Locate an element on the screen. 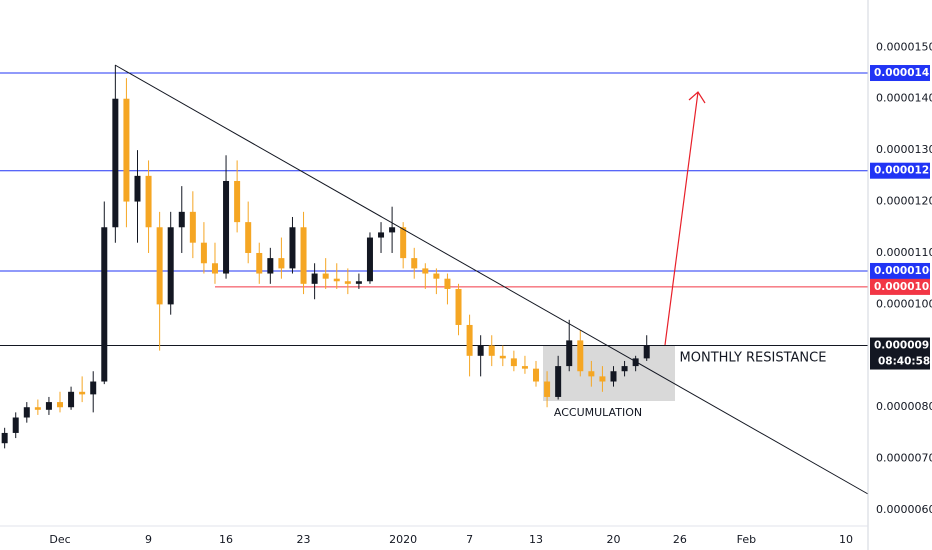 This screenshot has height=550, width=932. x-tick-label: 13 is located at coordinates (536, 539).